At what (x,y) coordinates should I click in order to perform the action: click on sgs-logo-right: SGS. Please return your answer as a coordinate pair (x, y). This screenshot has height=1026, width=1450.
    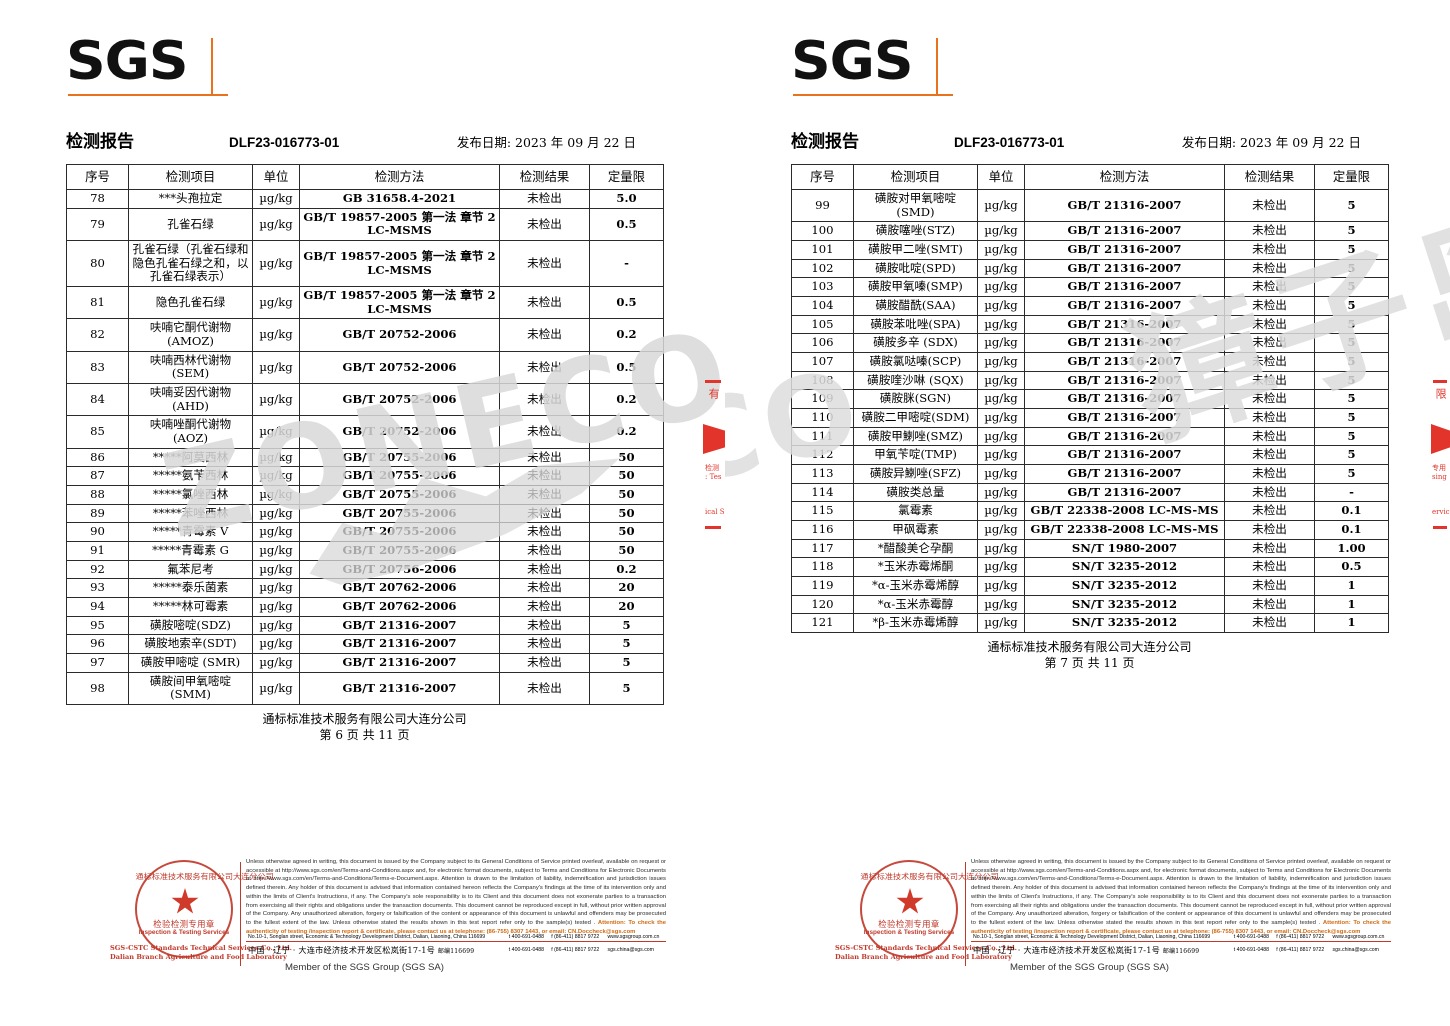
    Looking at the image, I should click on (886, 67).